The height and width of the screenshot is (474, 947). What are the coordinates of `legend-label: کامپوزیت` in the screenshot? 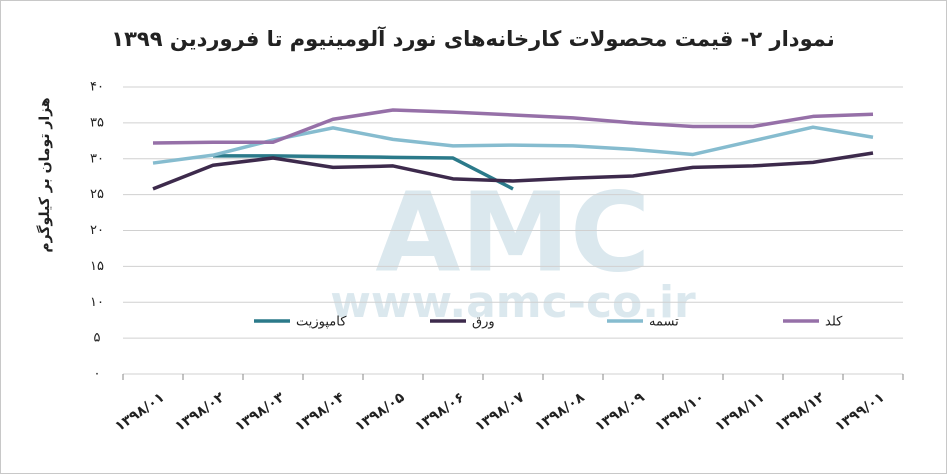 It's located at (321, 322).